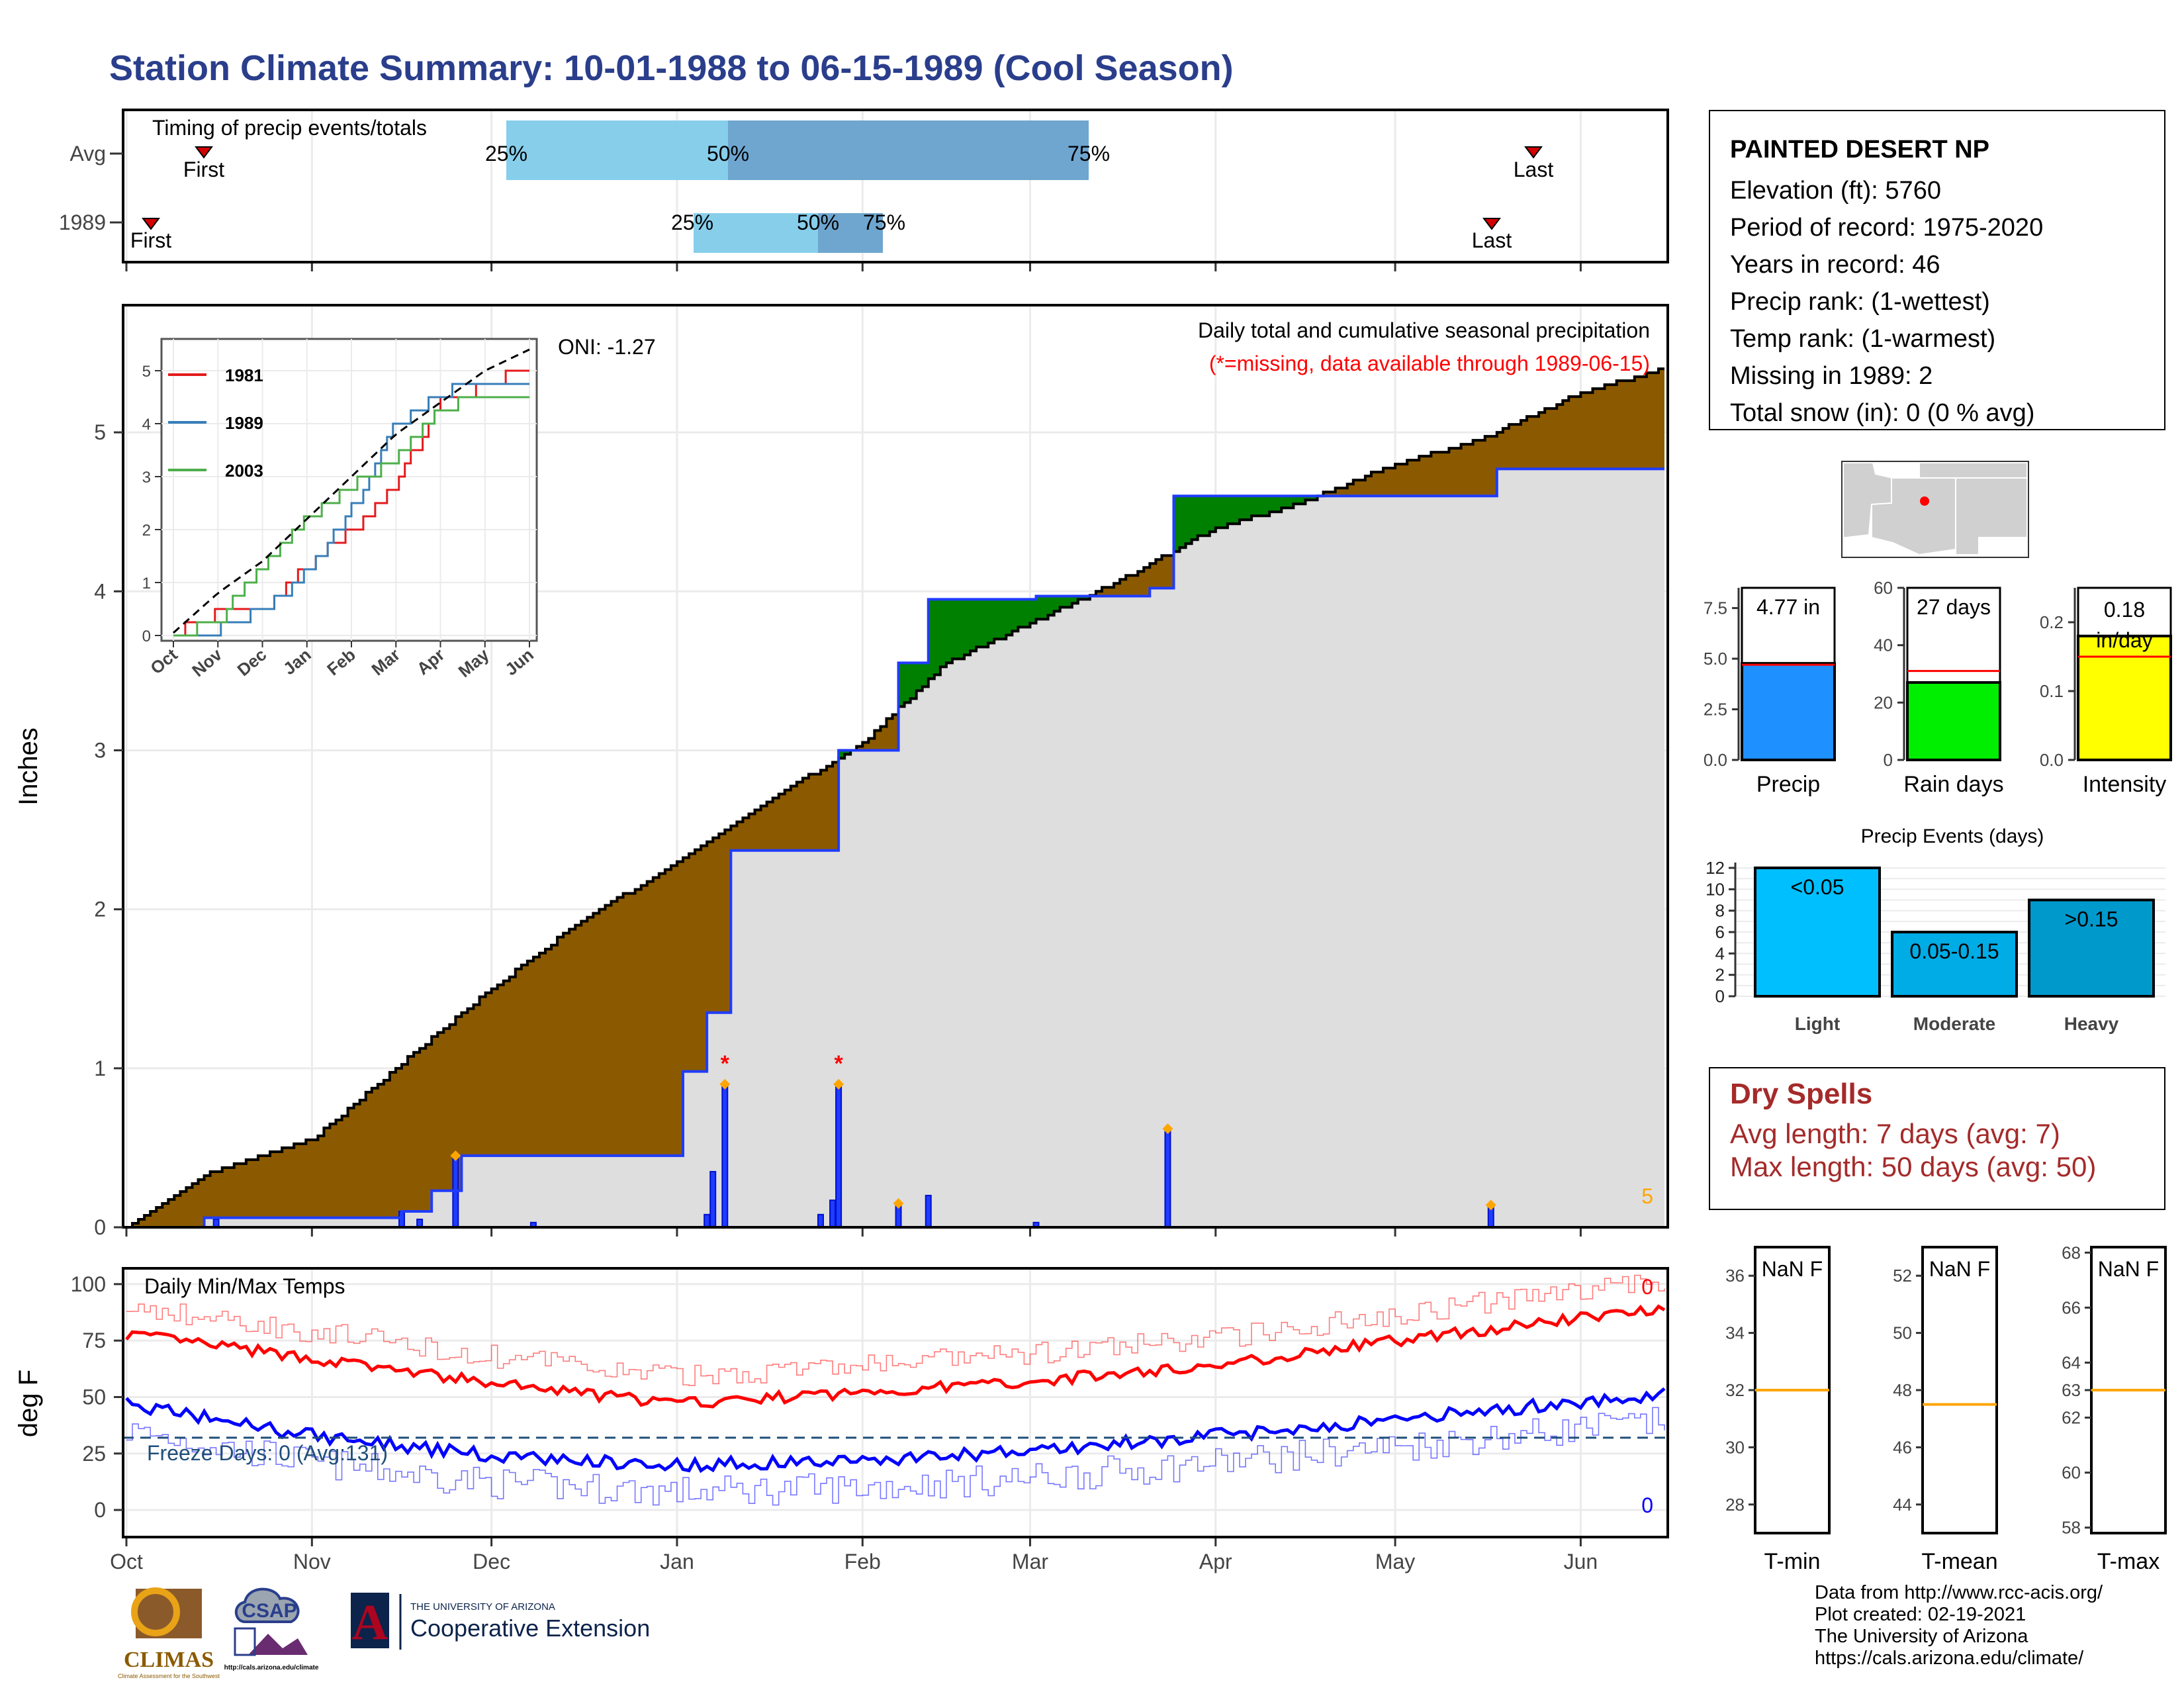  What do you see at coordinates (1817, 1023) in the screenshot?
I see `events-category-label: Light` at bounding box center [1817, 1023].